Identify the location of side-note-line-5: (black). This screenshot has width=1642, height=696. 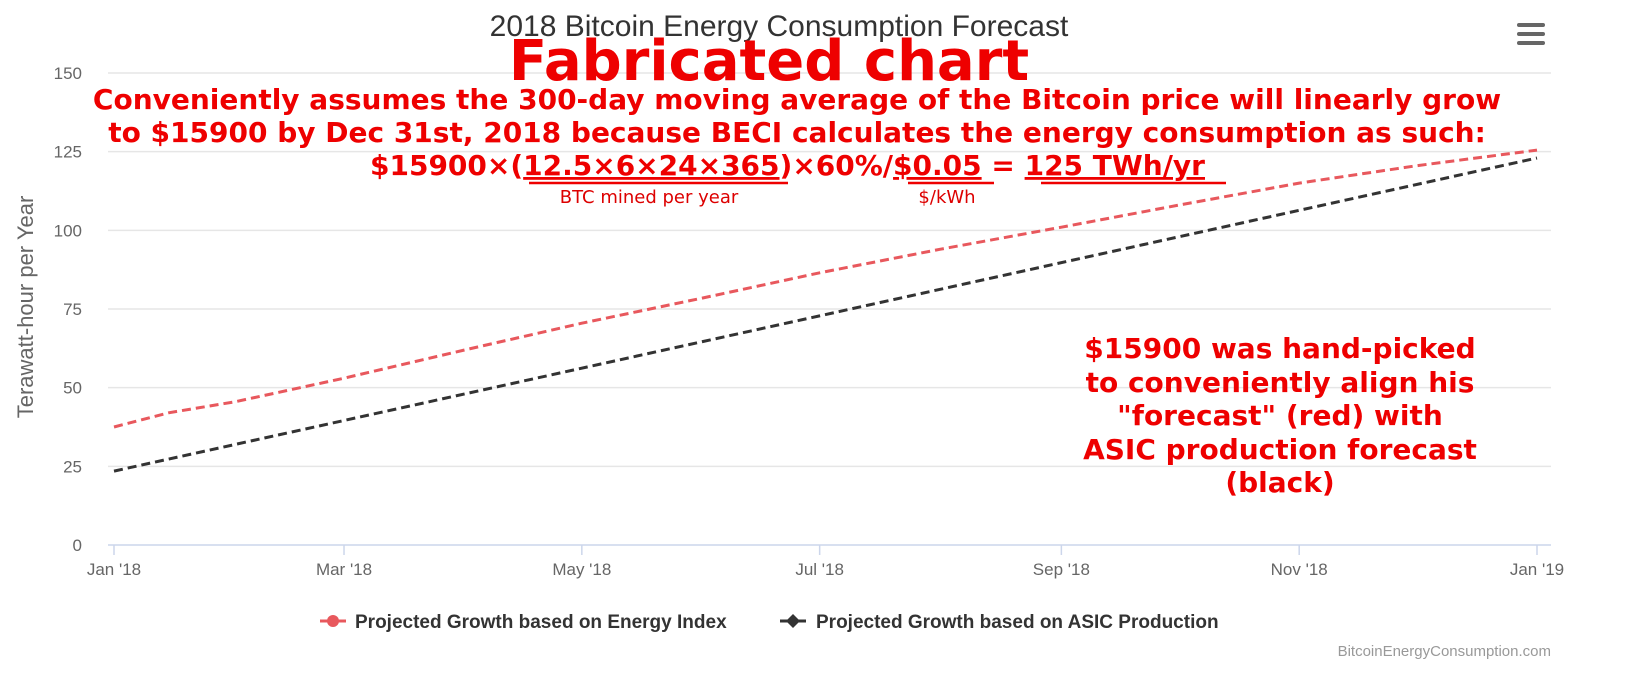
(1279, 482).